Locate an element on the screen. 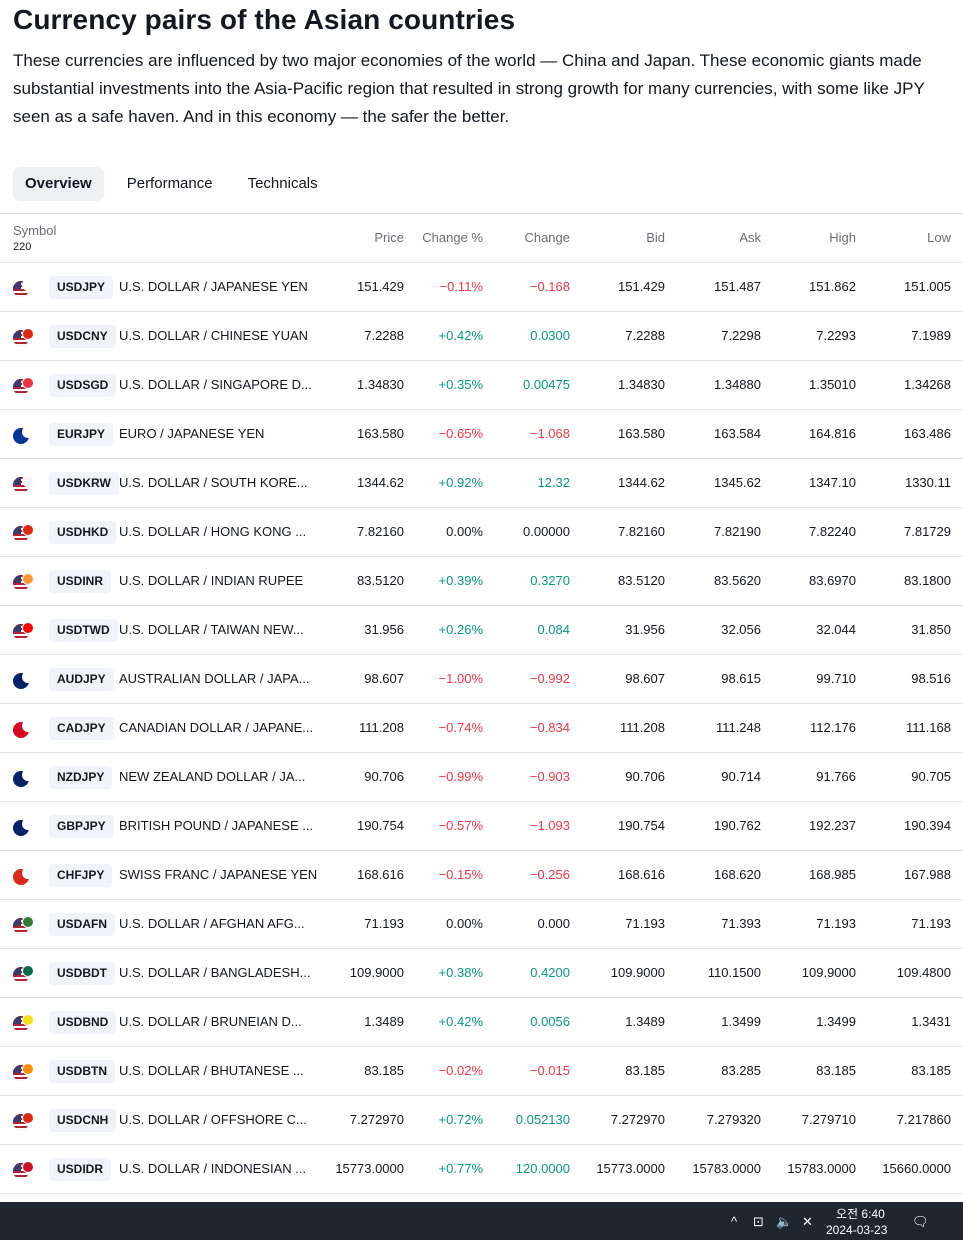 This screenshot has height=1240, width=963. tab-overview: Overview is located at coordinates (58, 184).